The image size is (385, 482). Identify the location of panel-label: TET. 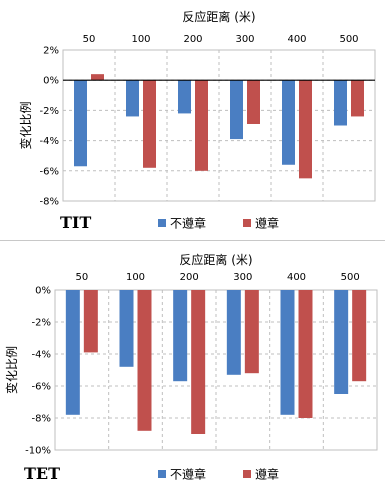
(42, 473).